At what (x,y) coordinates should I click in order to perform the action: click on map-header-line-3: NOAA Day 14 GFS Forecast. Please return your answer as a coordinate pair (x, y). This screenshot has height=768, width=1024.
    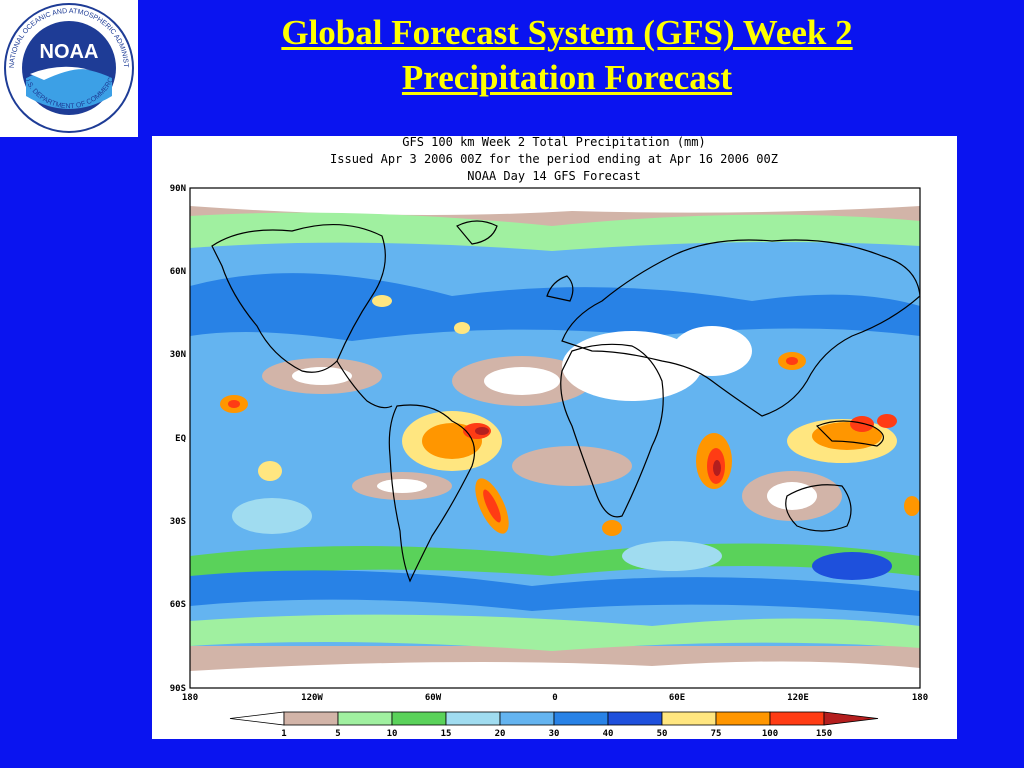
    Looking at the image, I should click on (553, 176).